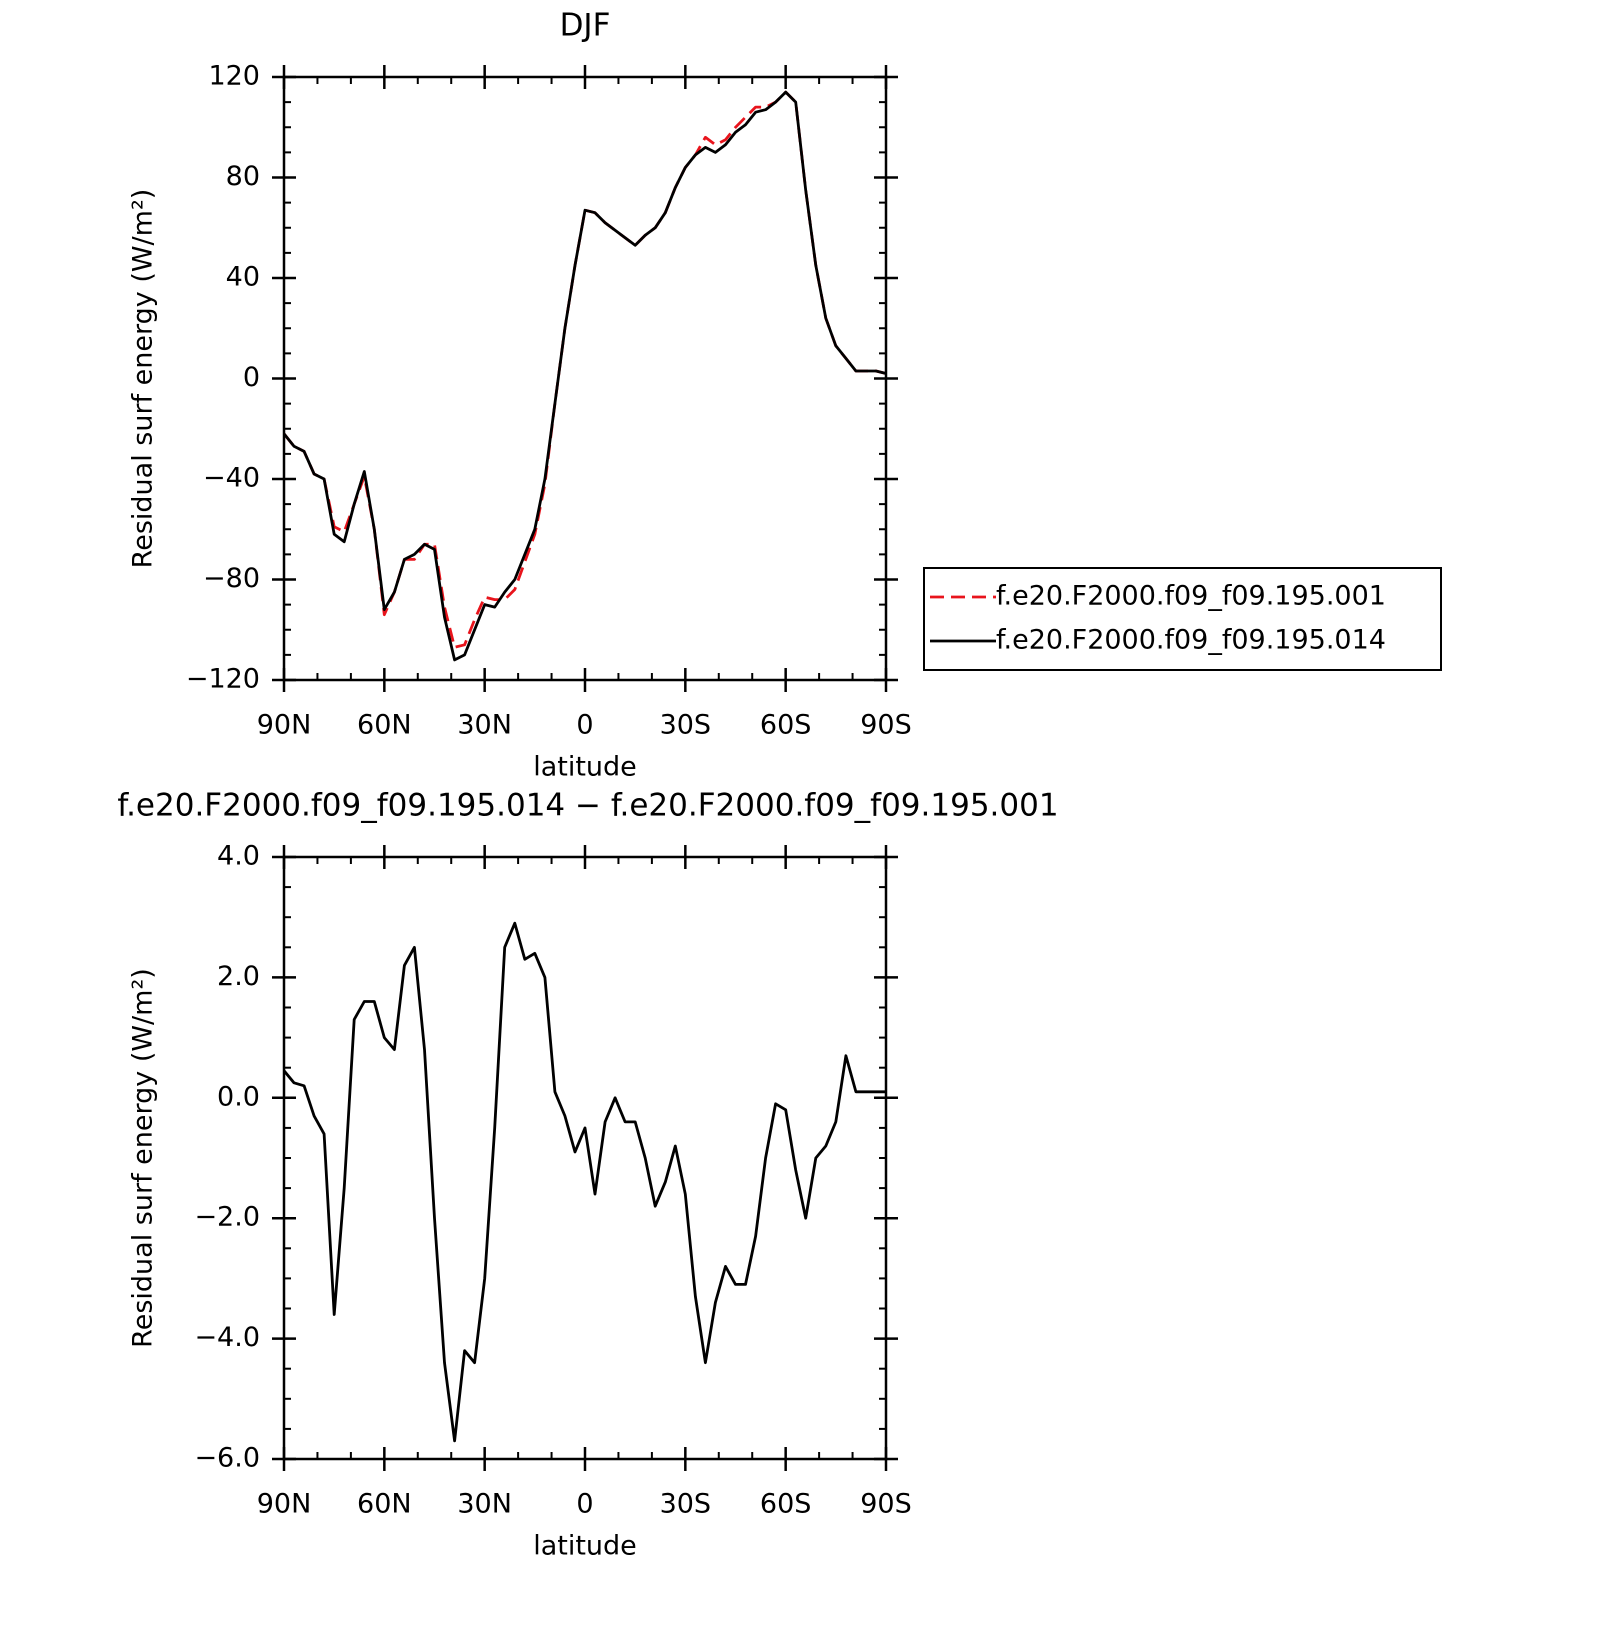 The width and height of the screenshot is (1610, 1639). I want to click on y-tick-label: 2.0, so click(238, 976).